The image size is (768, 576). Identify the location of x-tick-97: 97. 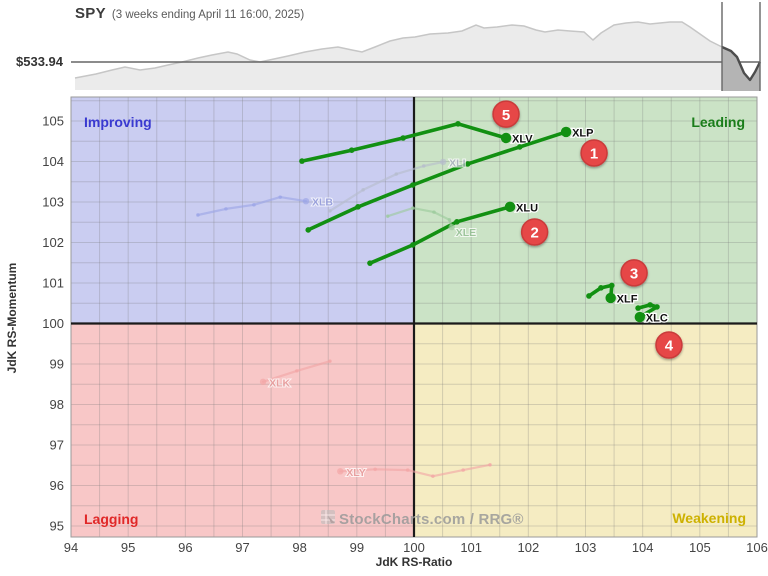
(242, 547).